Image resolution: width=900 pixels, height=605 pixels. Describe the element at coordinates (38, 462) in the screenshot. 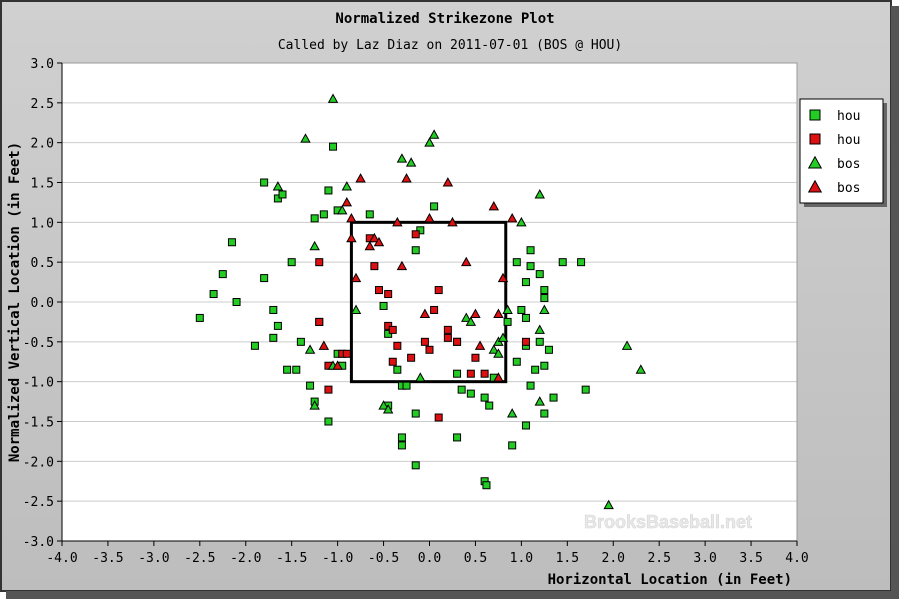

I see `y-tick-label: -2.0` at that location.